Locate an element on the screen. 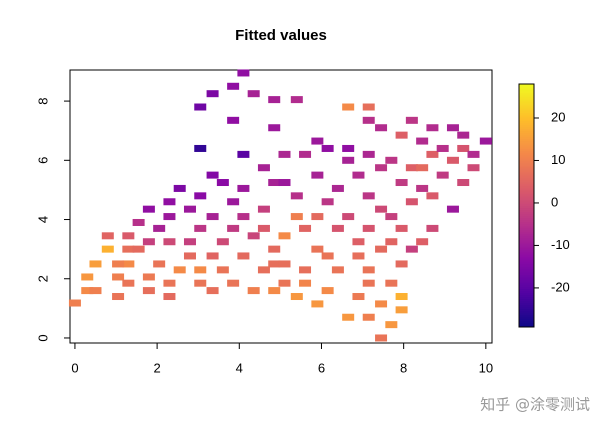 The width and height of the screenshot is (600, 434). colorbar-tick-label: 10 is located at coordinates (558, 159).